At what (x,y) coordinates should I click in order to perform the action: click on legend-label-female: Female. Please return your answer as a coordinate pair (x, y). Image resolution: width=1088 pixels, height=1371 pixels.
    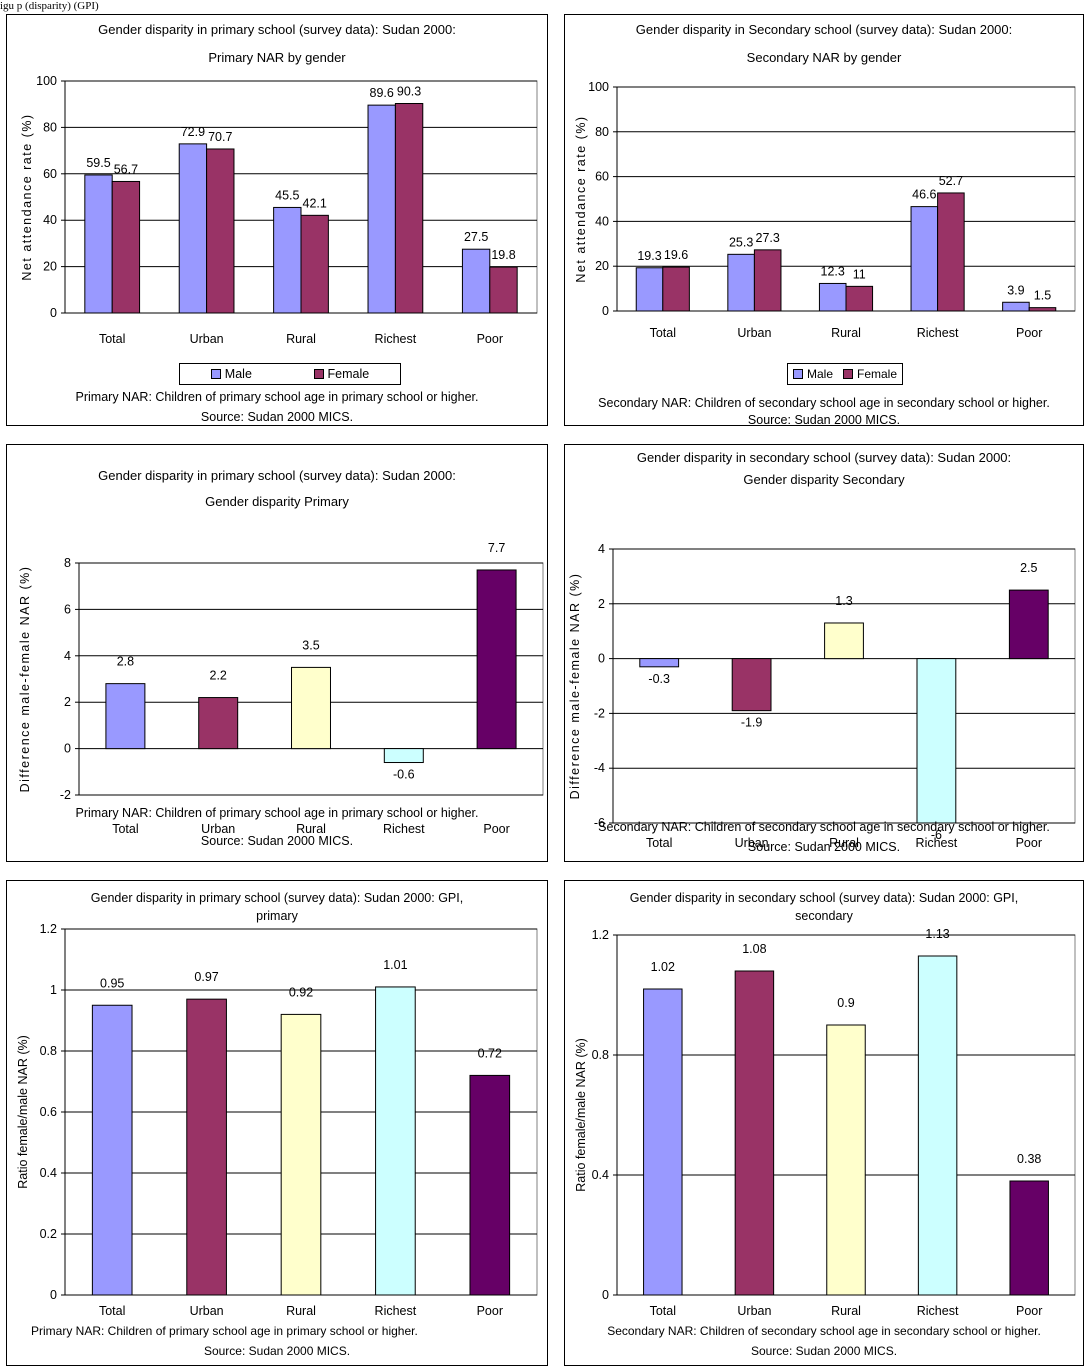
    Looking at the image, I should click on (348, 374).